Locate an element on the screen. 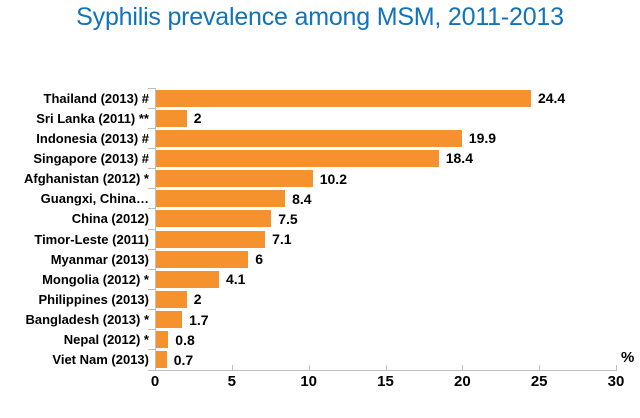 This screenshot has width=640, height=418. bar-row: 0.8 is located at coordinates (386, 340).